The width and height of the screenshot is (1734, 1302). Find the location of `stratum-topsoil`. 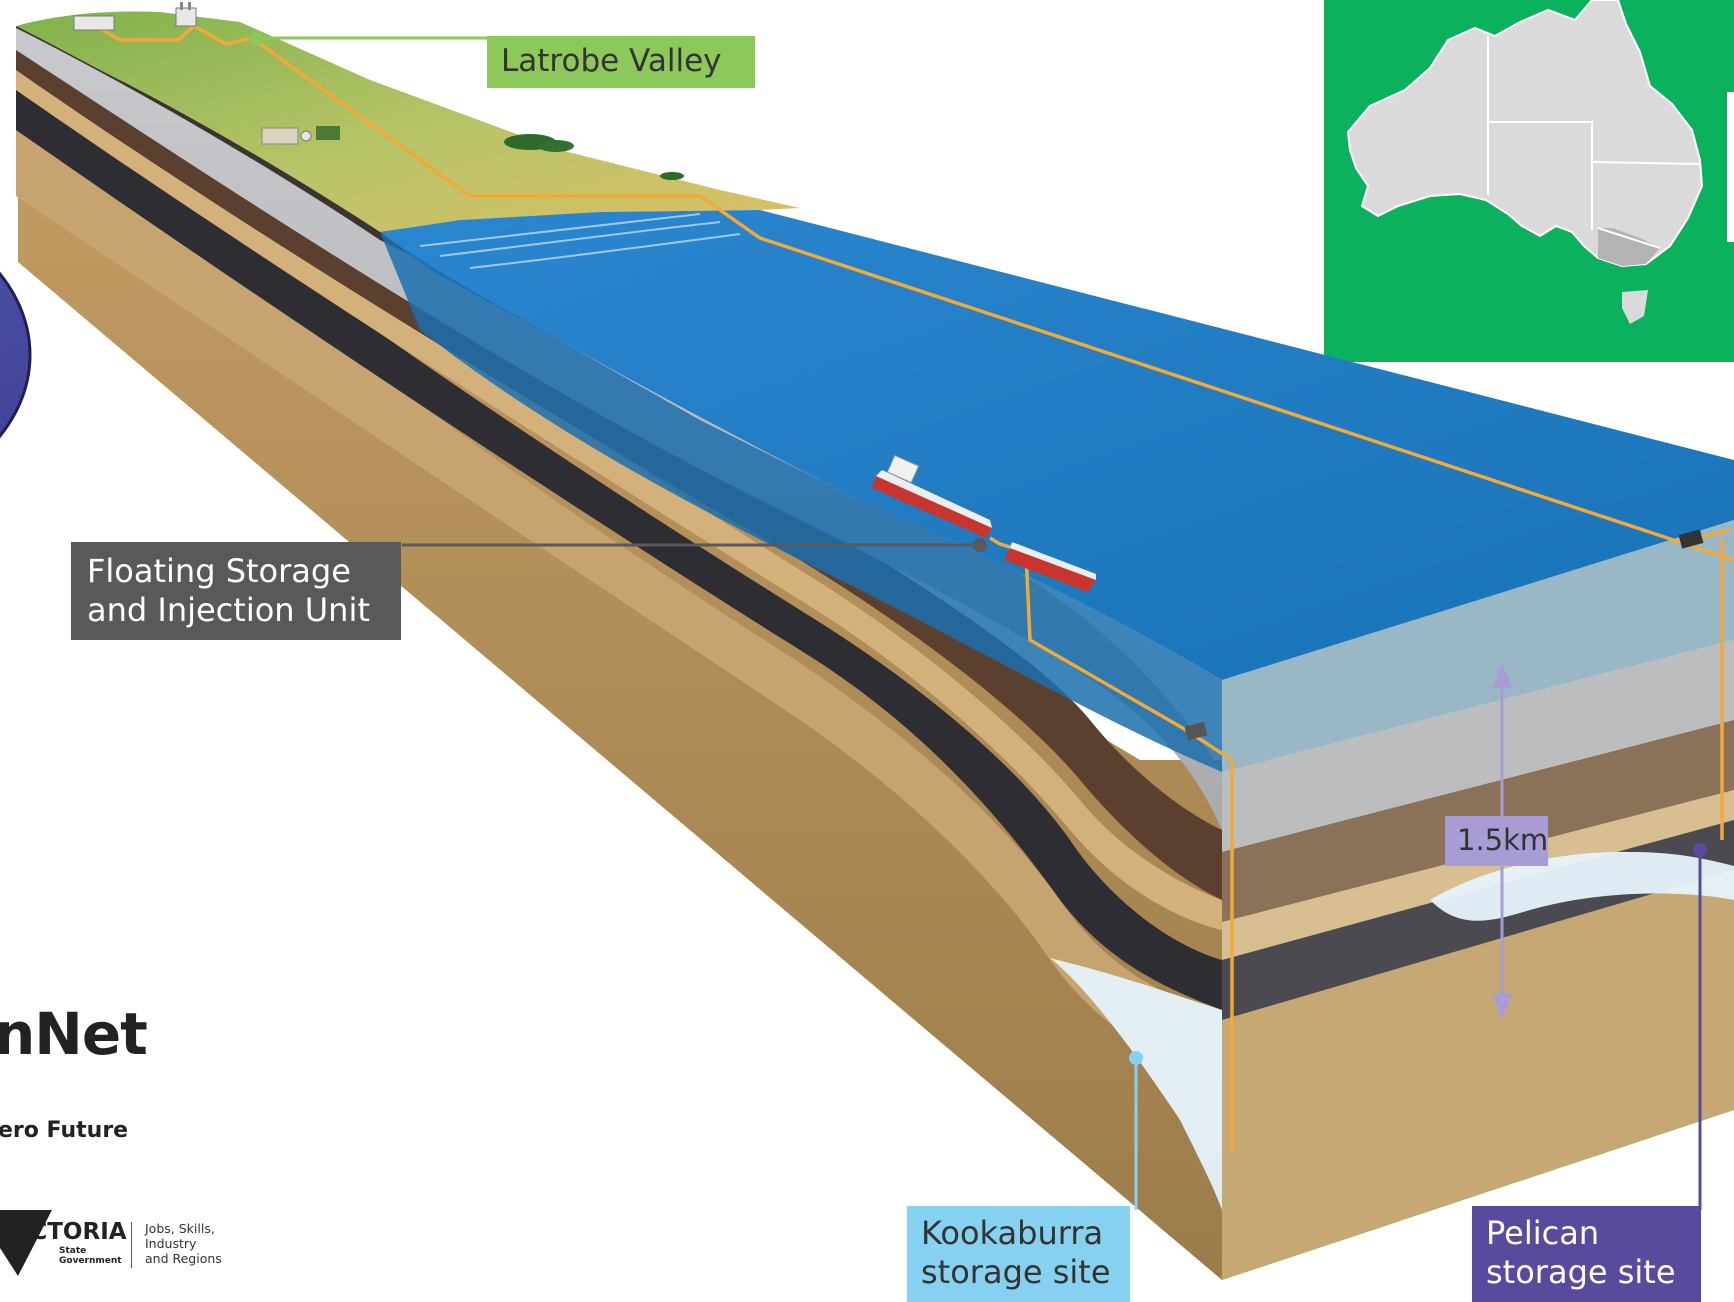

stratum-topsoil is located at coordinates (218, 143).